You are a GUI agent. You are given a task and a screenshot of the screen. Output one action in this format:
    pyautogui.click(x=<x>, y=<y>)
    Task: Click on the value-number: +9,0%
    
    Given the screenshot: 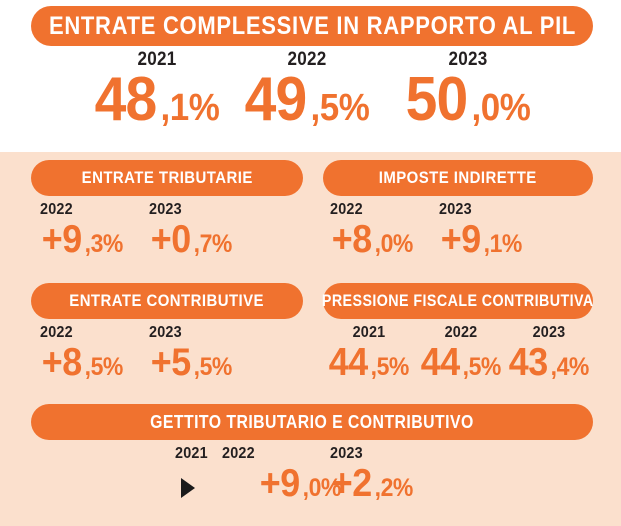 What is the action you would take?
    pyautogui.click(x=300, y=483)
    